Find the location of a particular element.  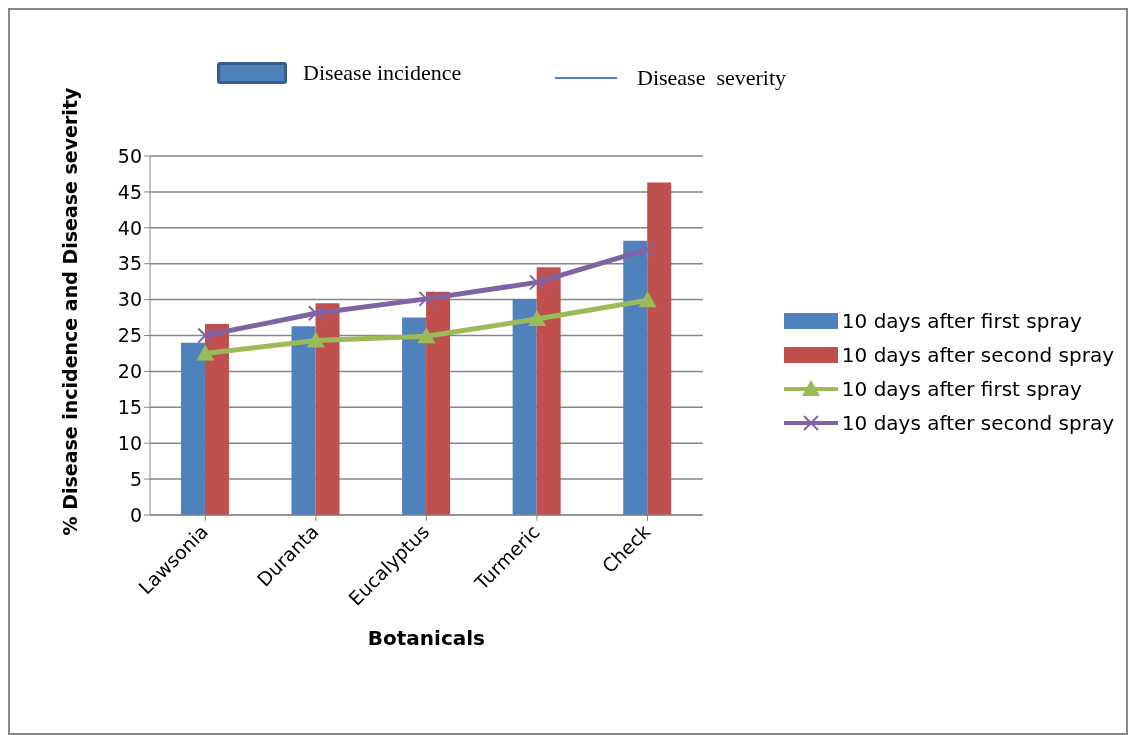

text: Disease incidence is located at coordinates (382, 73).